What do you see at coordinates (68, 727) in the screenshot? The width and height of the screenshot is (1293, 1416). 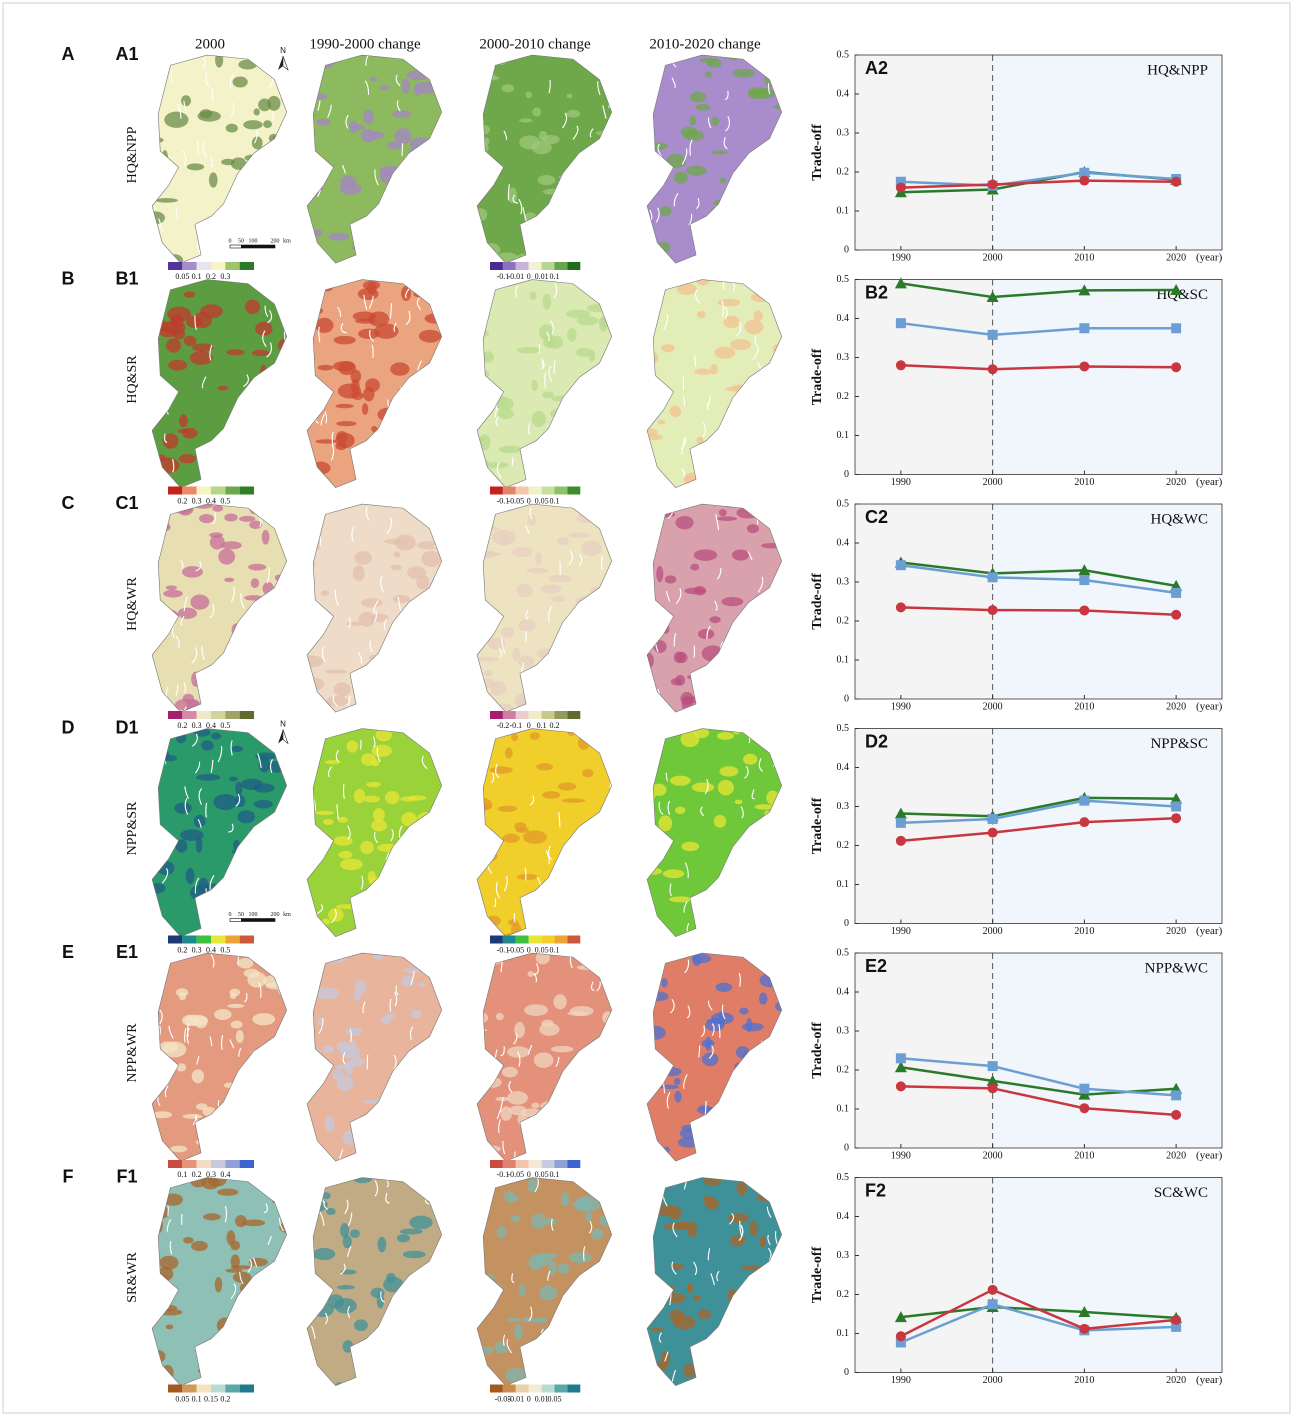 I see `row-letter: D` at bounding box center [68, 727].